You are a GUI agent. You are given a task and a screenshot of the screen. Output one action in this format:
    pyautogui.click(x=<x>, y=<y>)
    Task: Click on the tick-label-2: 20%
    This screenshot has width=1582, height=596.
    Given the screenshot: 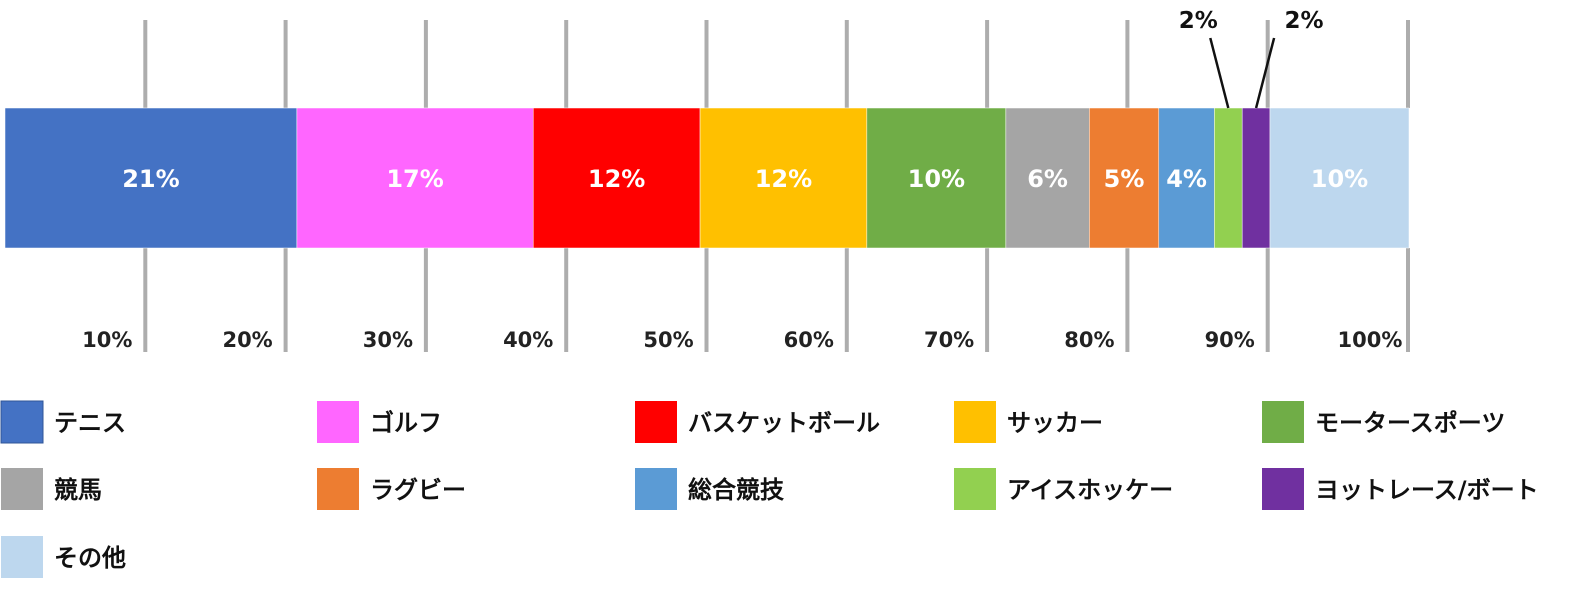 What is the action you would take?
    pyautogui.click(x=247, y=340)
    